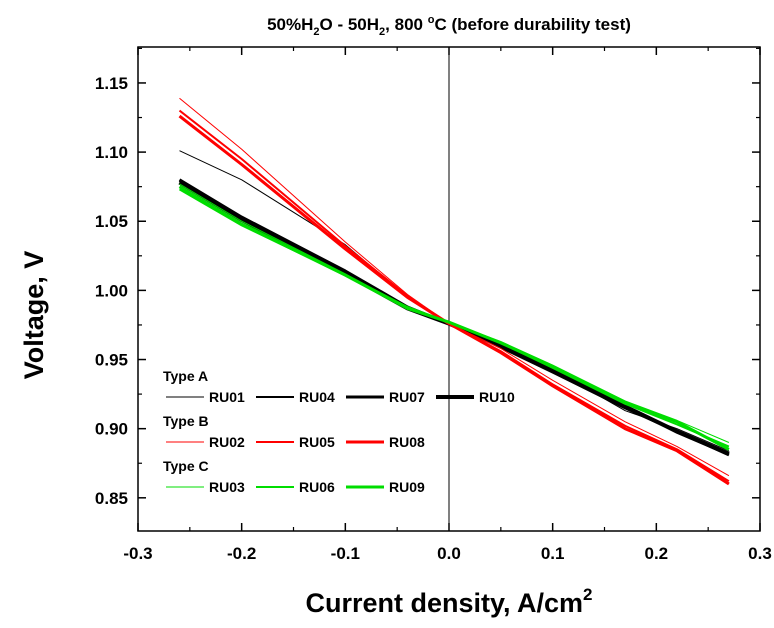 Image resolution: width=774 pixels, height=628 pixels. What do you see at coordinates (111, 221) in the screenshot?
I see `y-tick-label: 1.05` at bounding box center [111, 221].